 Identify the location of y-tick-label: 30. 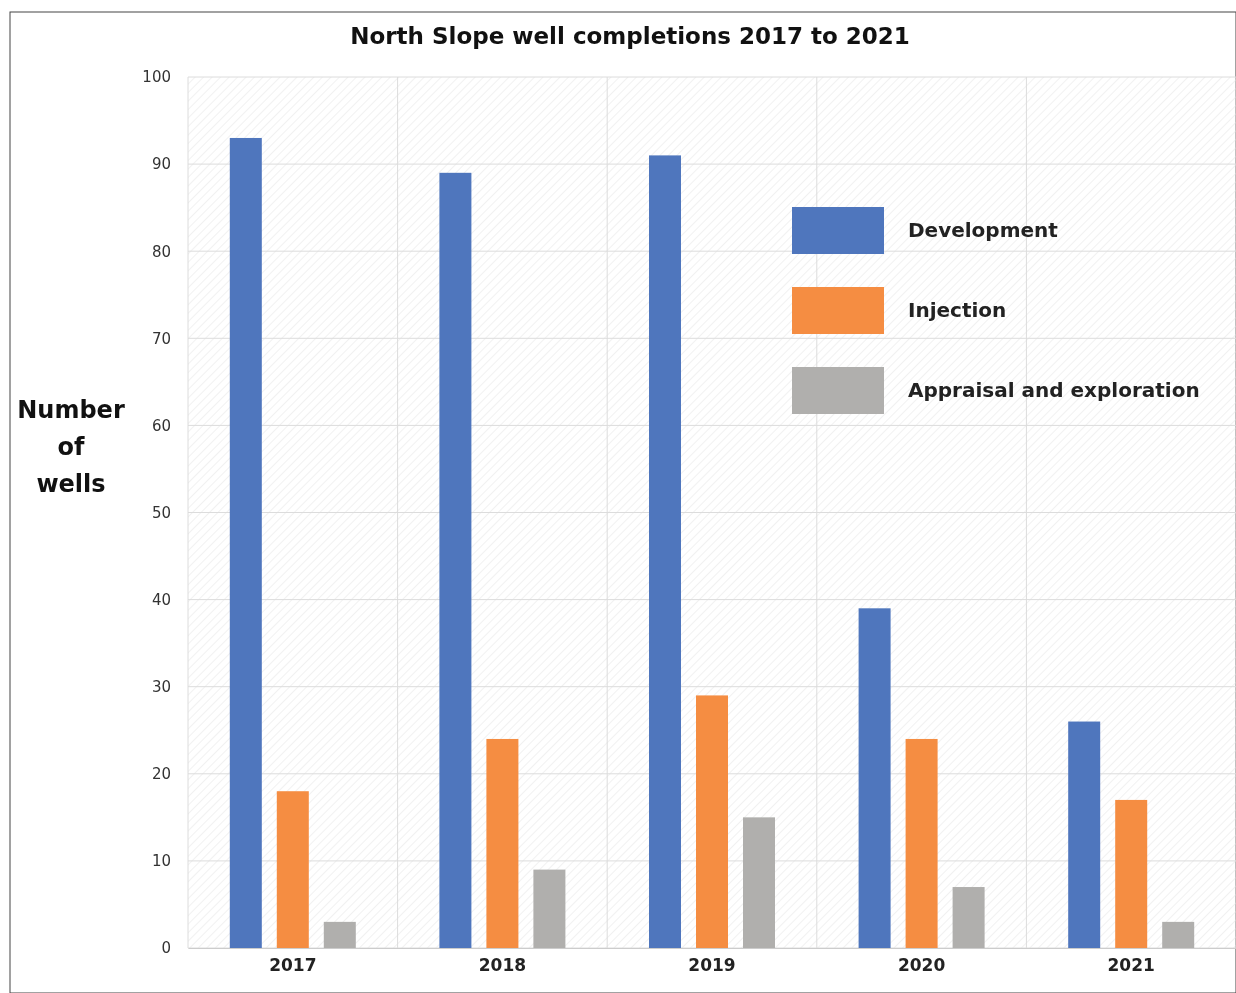
(161, 687).